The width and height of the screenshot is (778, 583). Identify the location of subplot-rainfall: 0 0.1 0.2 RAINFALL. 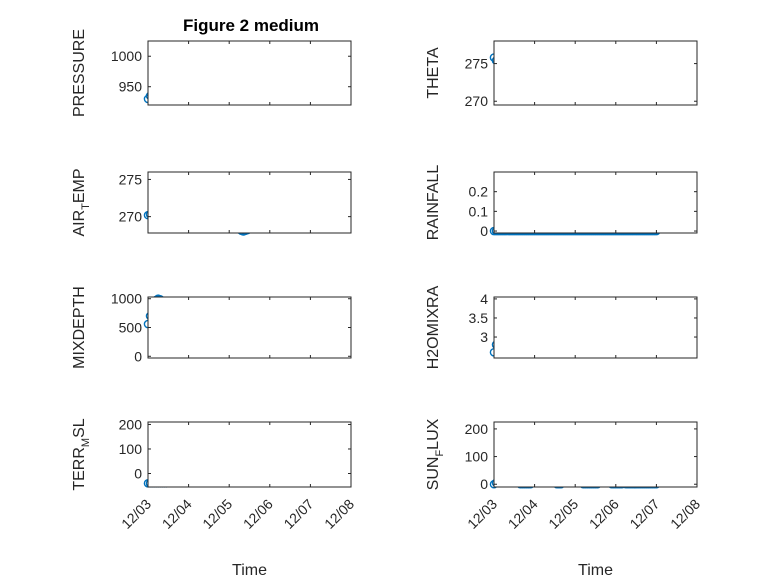
(561, 203).